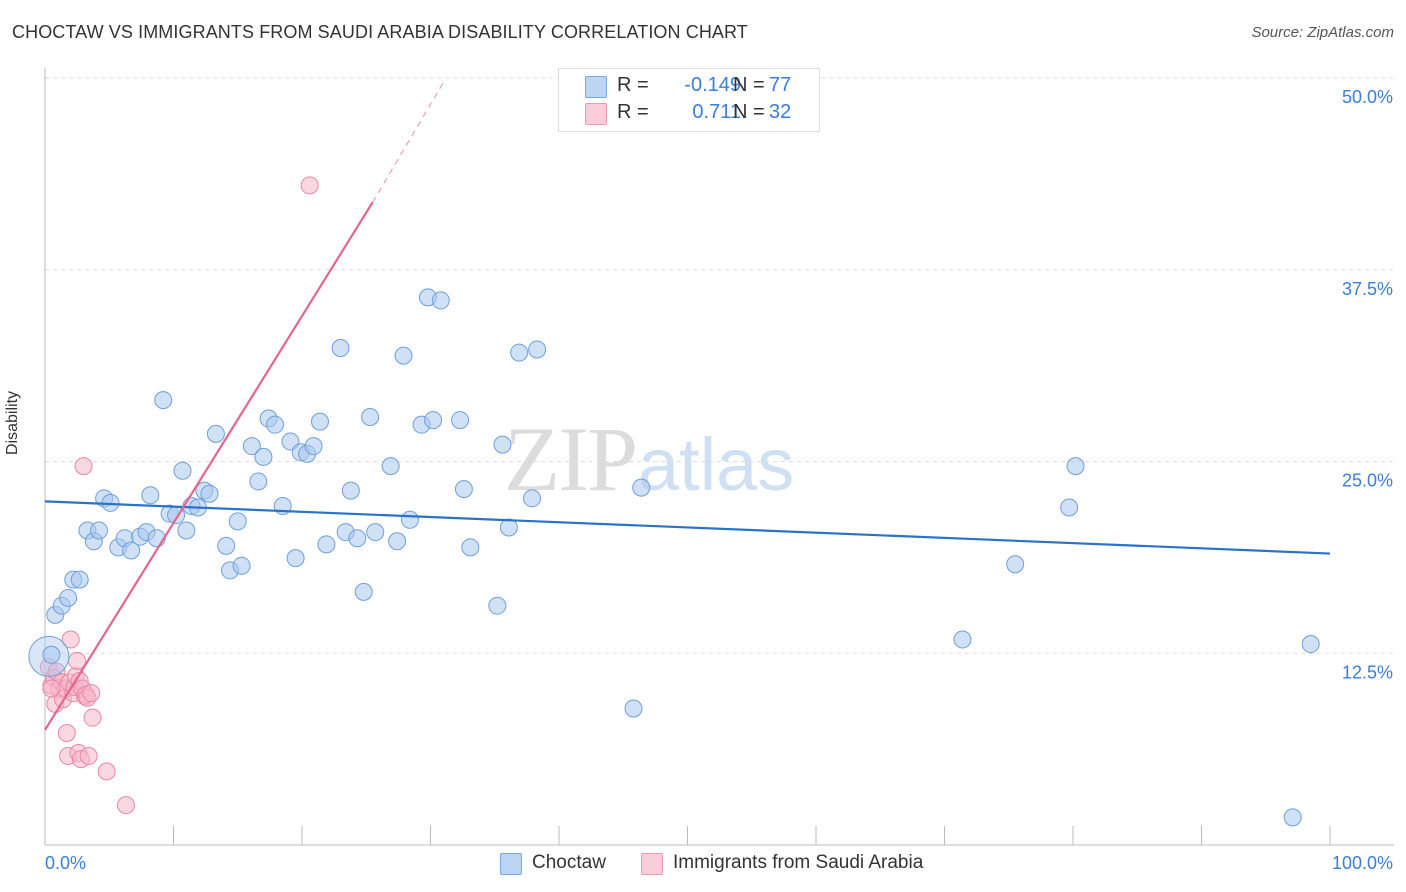 Image resolution: width=1406 pixels, height=892 pixels. I want to click on stats-r-value: 0.711, so click(716, 112).